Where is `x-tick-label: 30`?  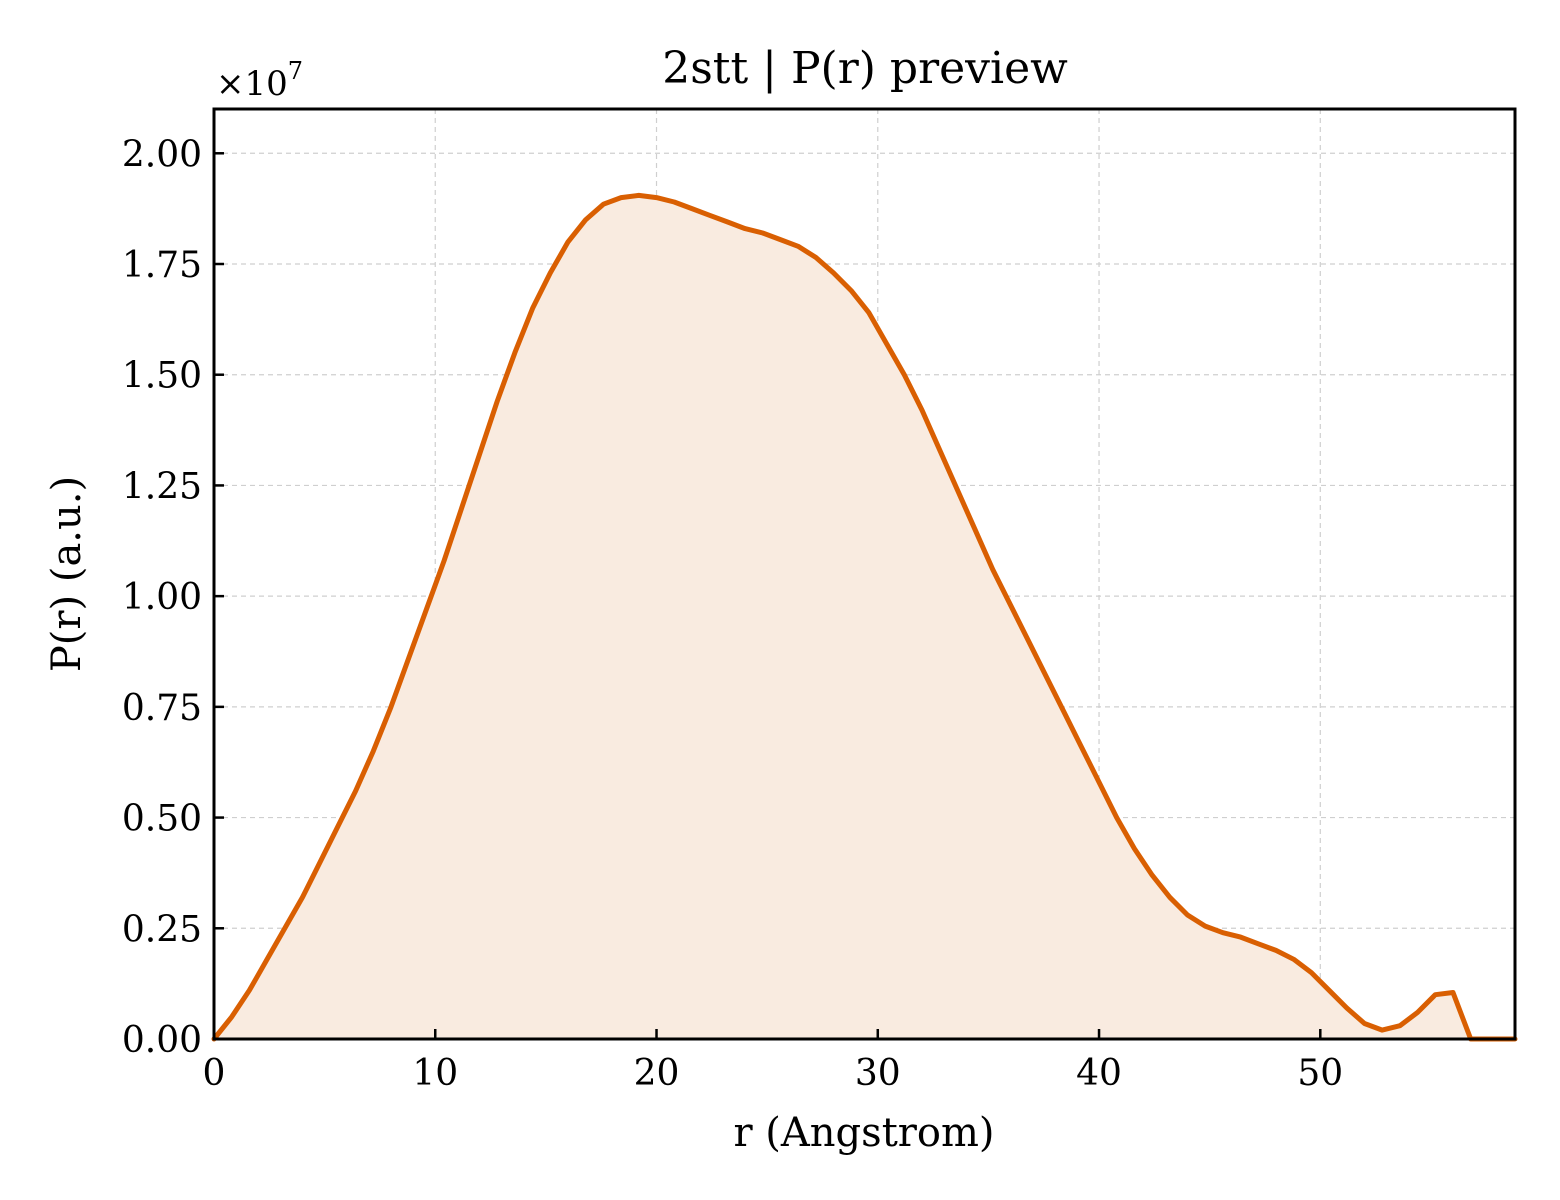 x-tick-label: 30 is located at coordinates (878, 1073).